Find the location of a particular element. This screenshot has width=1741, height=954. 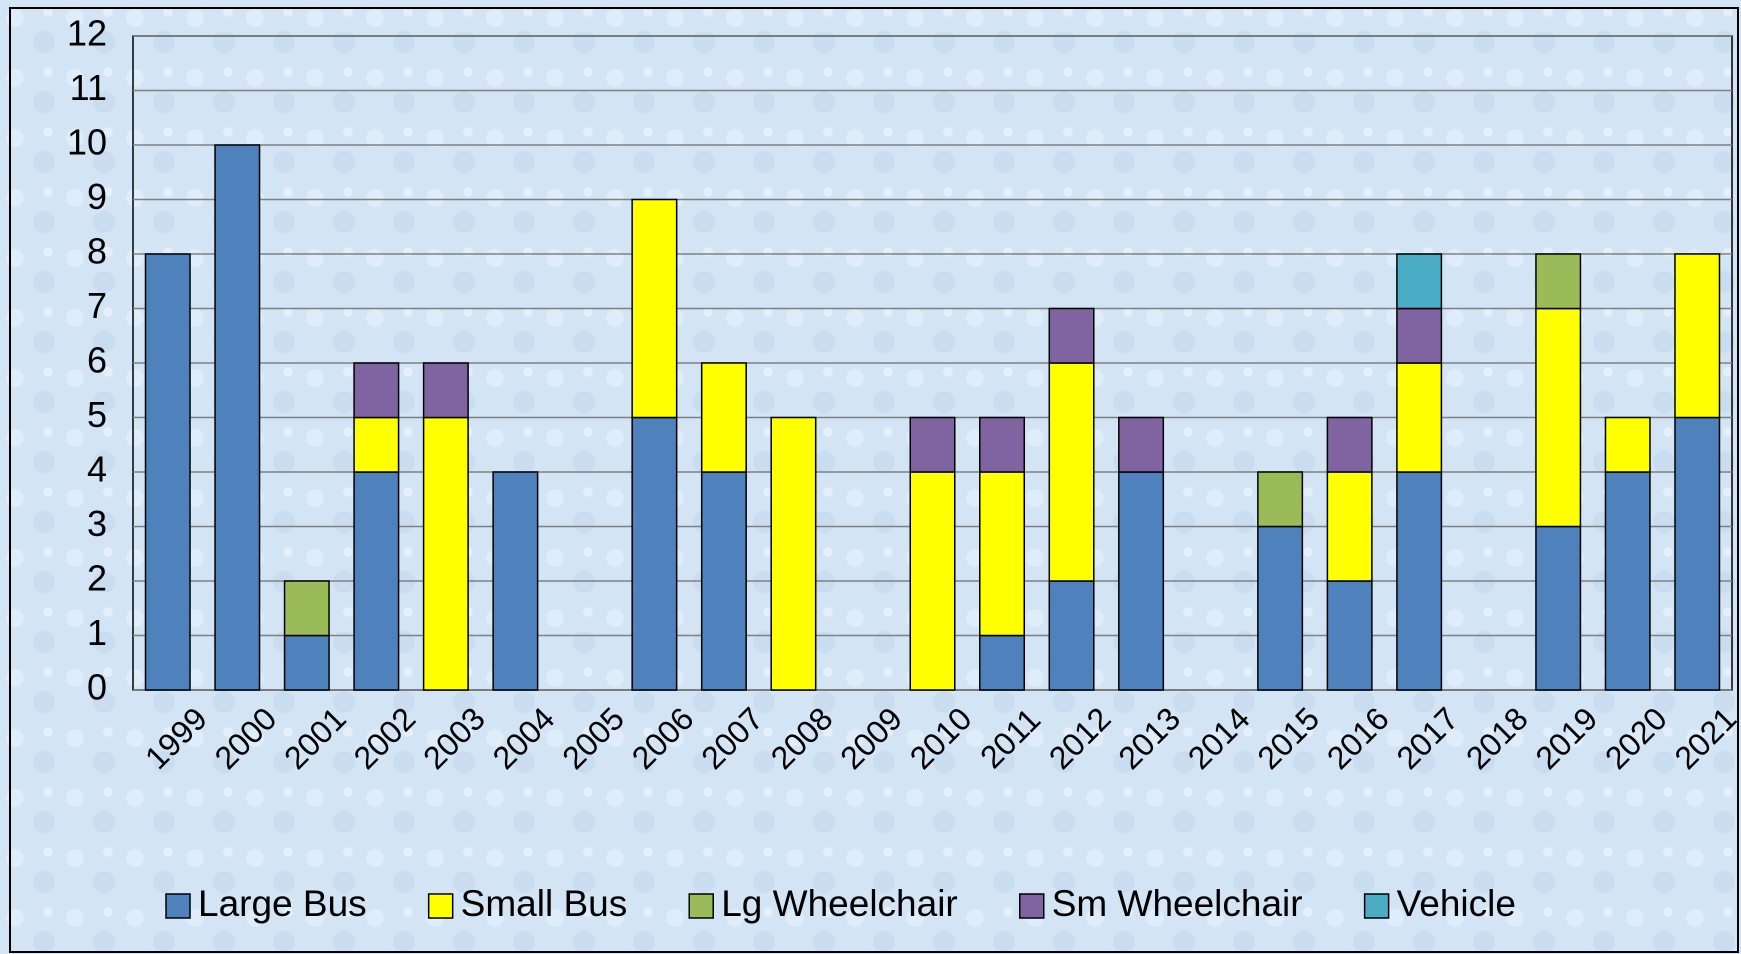

legend-label: Sm Wheelchair is located at coordinates (1177, 903).